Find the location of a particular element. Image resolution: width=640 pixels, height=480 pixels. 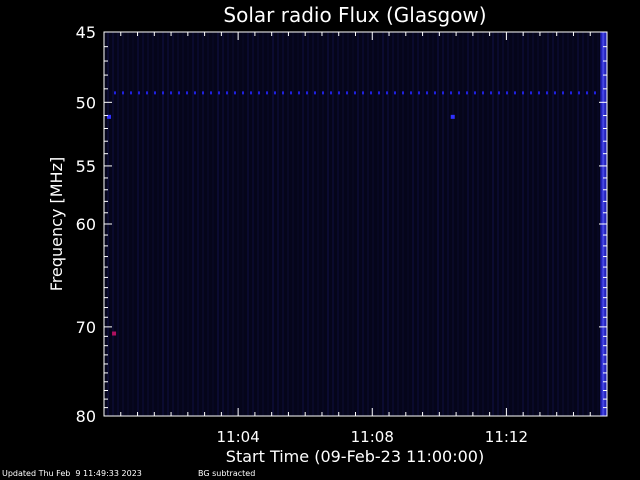

bg-subtracted-note: BG subtracted is located at coordinates (227, 473).